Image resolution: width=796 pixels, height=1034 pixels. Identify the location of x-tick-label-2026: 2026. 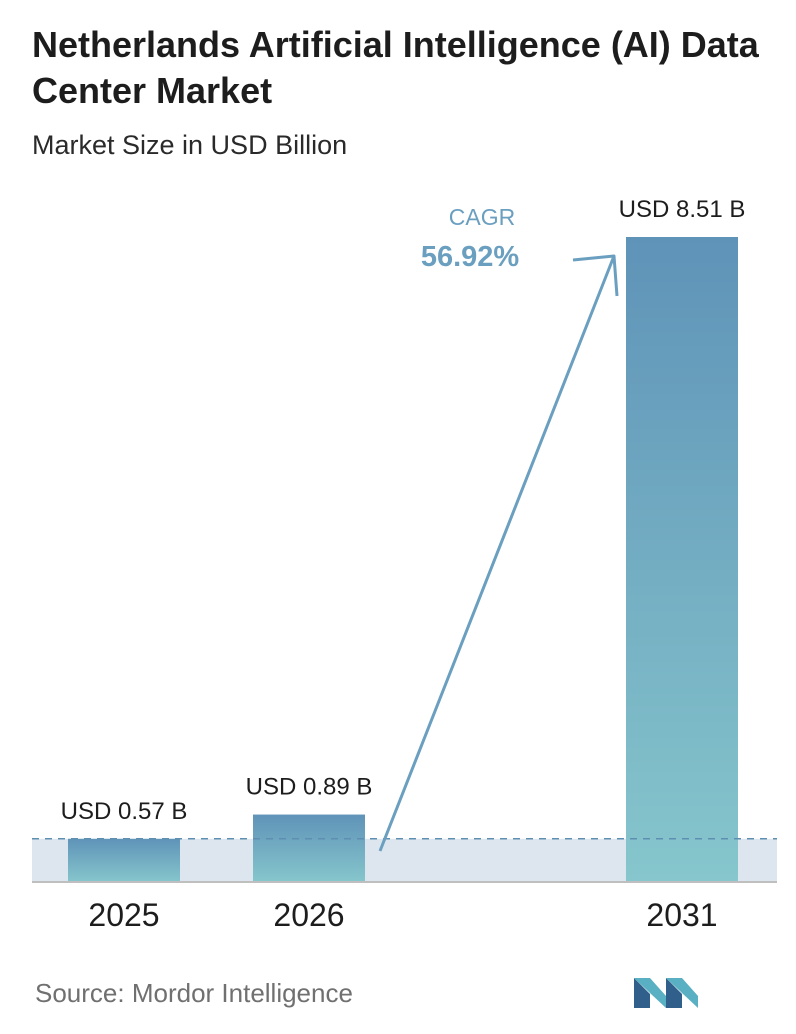
(308, 915).